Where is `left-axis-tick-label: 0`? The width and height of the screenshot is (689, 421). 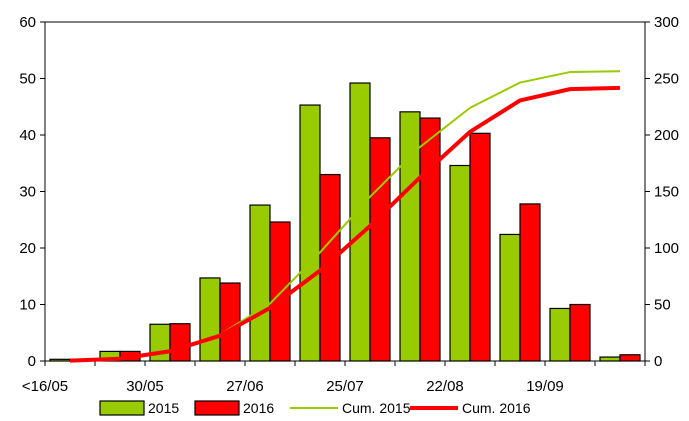
left-axis-tick-label: 0 is located at coordinates (32, 361).